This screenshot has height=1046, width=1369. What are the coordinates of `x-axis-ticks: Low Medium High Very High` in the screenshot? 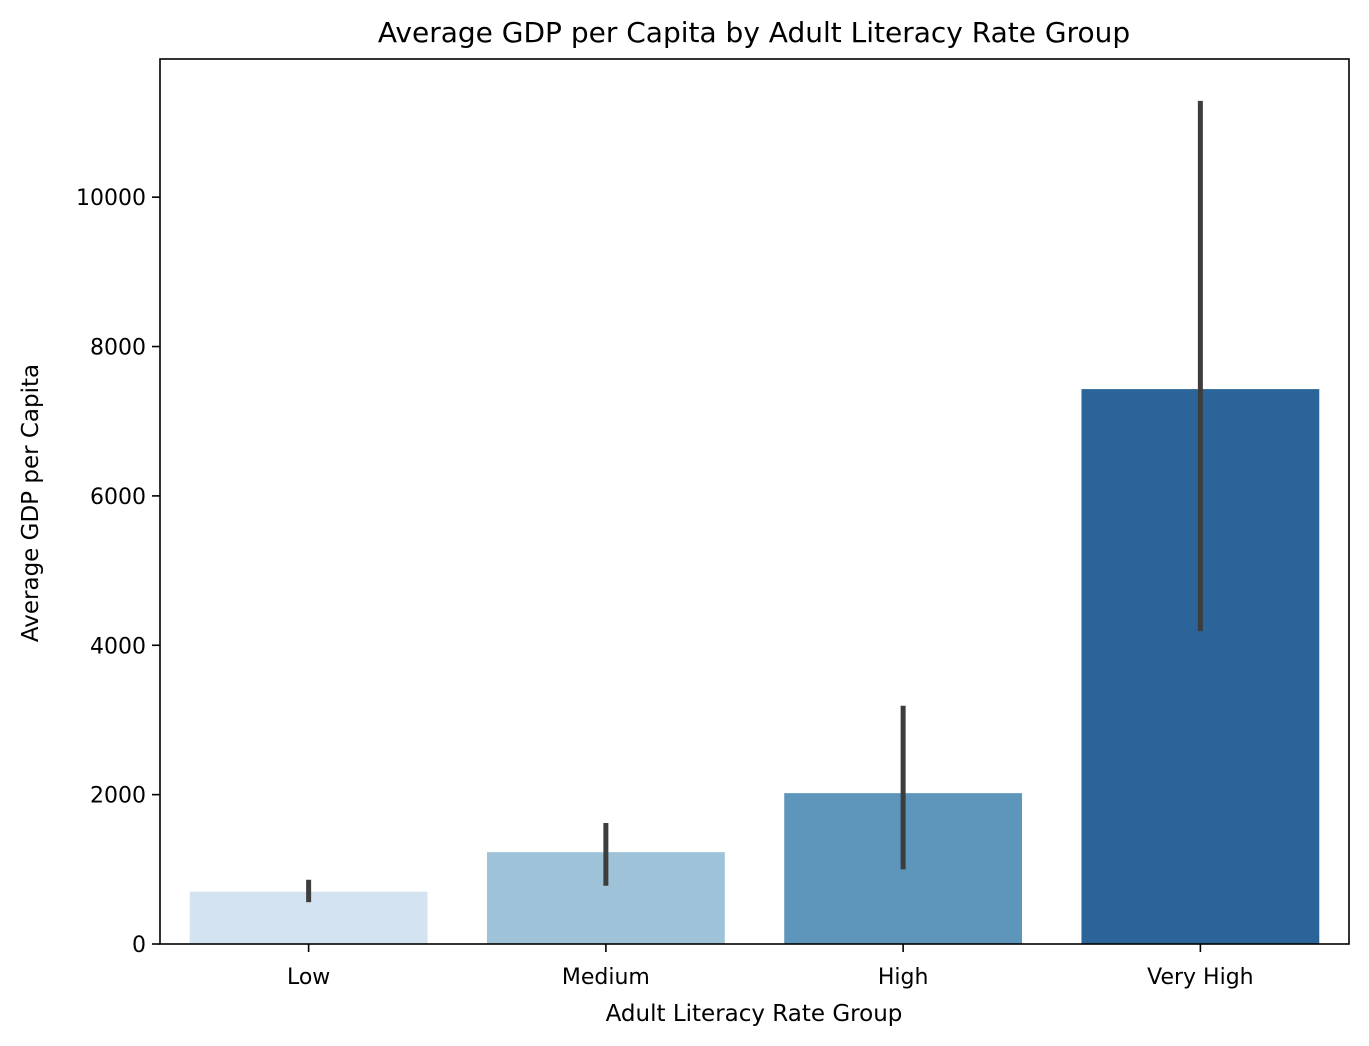 It's located at (770, 967).